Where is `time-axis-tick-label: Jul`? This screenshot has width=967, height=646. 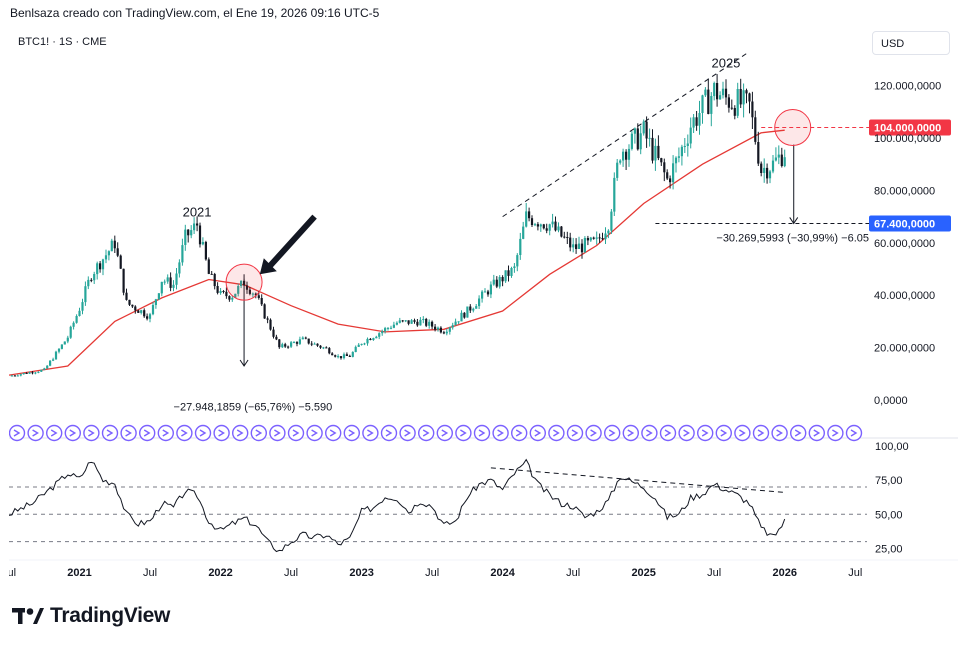 time-axis-tick-label: Jul is located at coordinates (855, 573).